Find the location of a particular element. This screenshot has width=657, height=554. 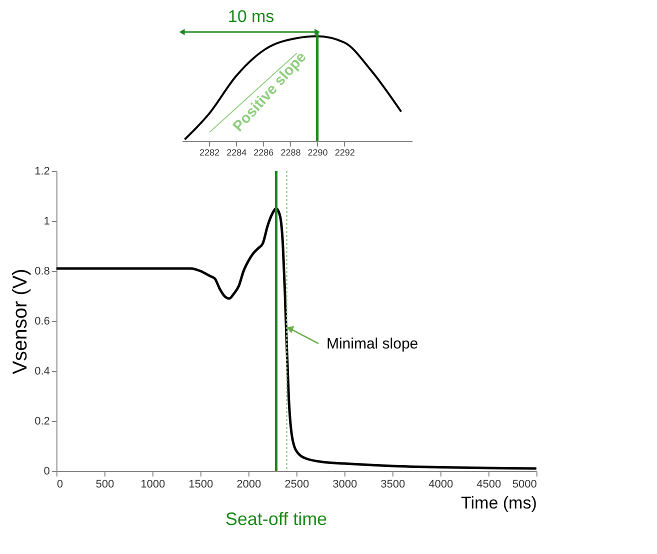

x-tick-label: 2000 is located at coordinates (249, 484).